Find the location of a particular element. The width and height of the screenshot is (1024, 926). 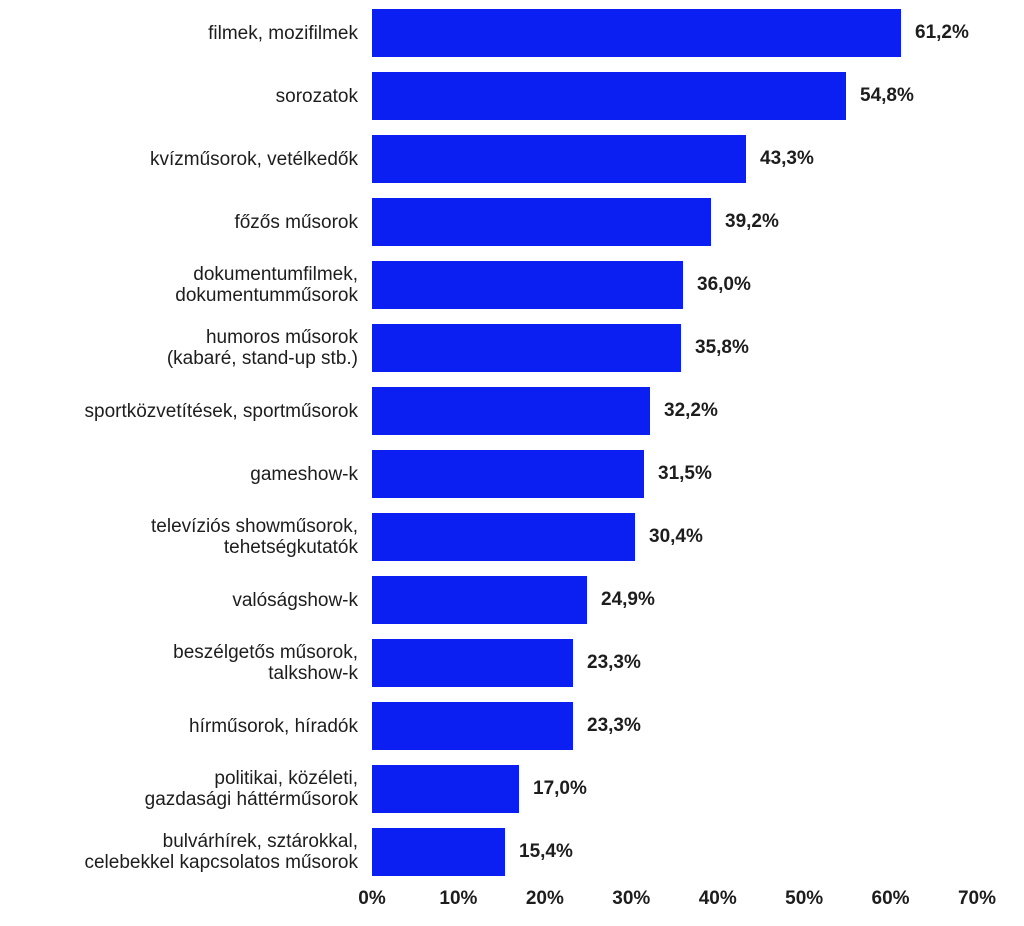

value-label: 39,2% is located at coordinates (752, 221).